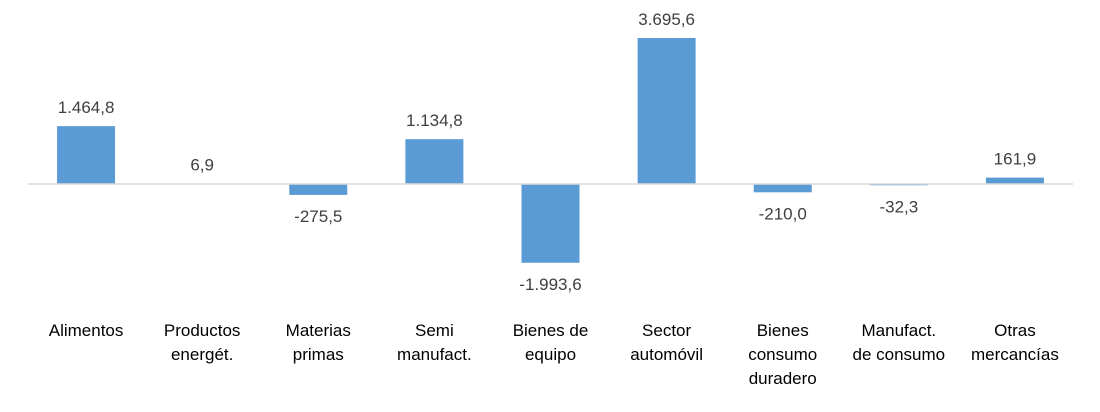 This screenshot has width=1100, height=412. What do you see at coordinates (899, 354) in the screenshot?
I see `category-label-line: de consumo` at bounding box center [899, 354].